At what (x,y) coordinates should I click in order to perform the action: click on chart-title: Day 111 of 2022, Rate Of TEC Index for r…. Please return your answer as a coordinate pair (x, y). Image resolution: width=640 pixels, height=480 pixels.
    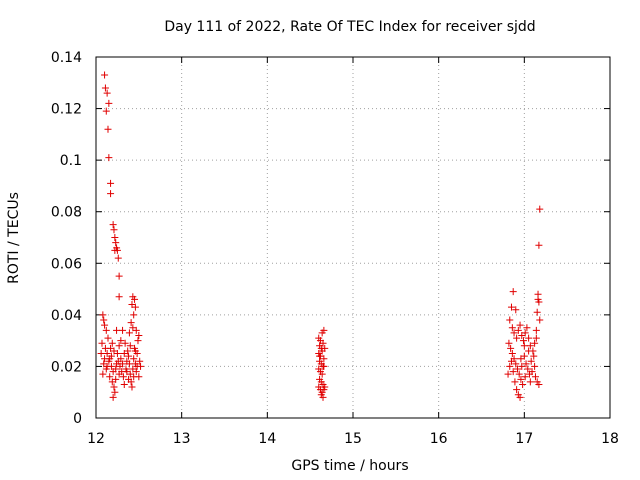
    Looking at the image, I should click on (349, 27).